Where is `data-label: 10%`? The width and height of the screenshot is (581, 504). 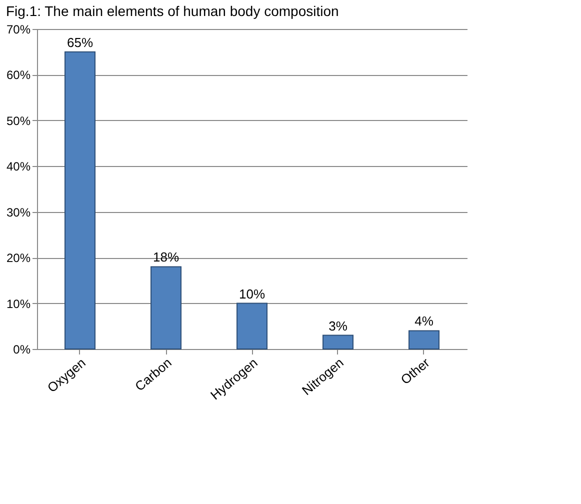
data-label: 10% is located at coordinates (252, 294).